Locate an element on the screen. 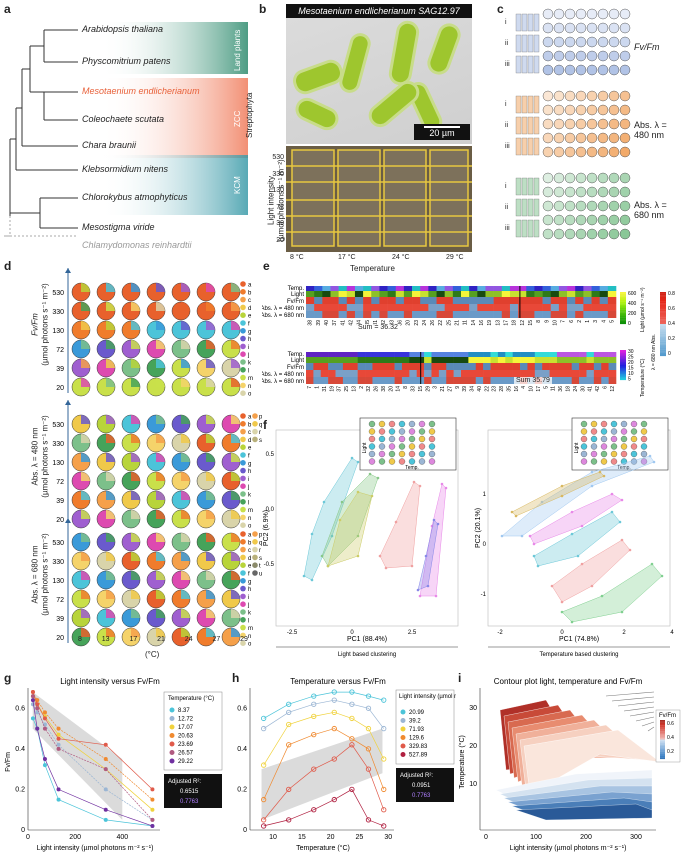  d-block3-title: Abs. λ = 680 nm is located at coordinates (35, 574).